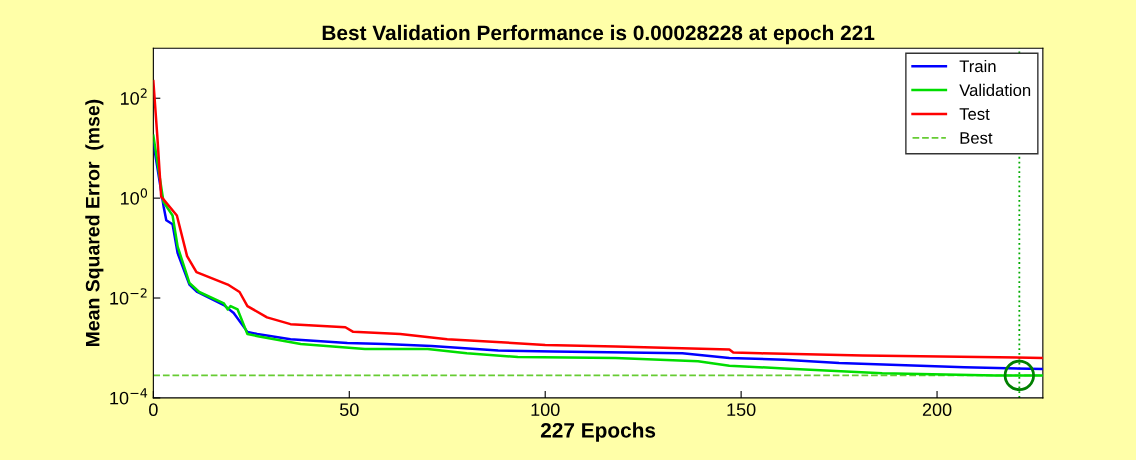 This screenshot has height=460, width=1136. What do you see at coordinates (94, 223) in the screenshot?
I see `y-axis-title: Mean Squared Error (mse)` at bounding box center [94, 223].